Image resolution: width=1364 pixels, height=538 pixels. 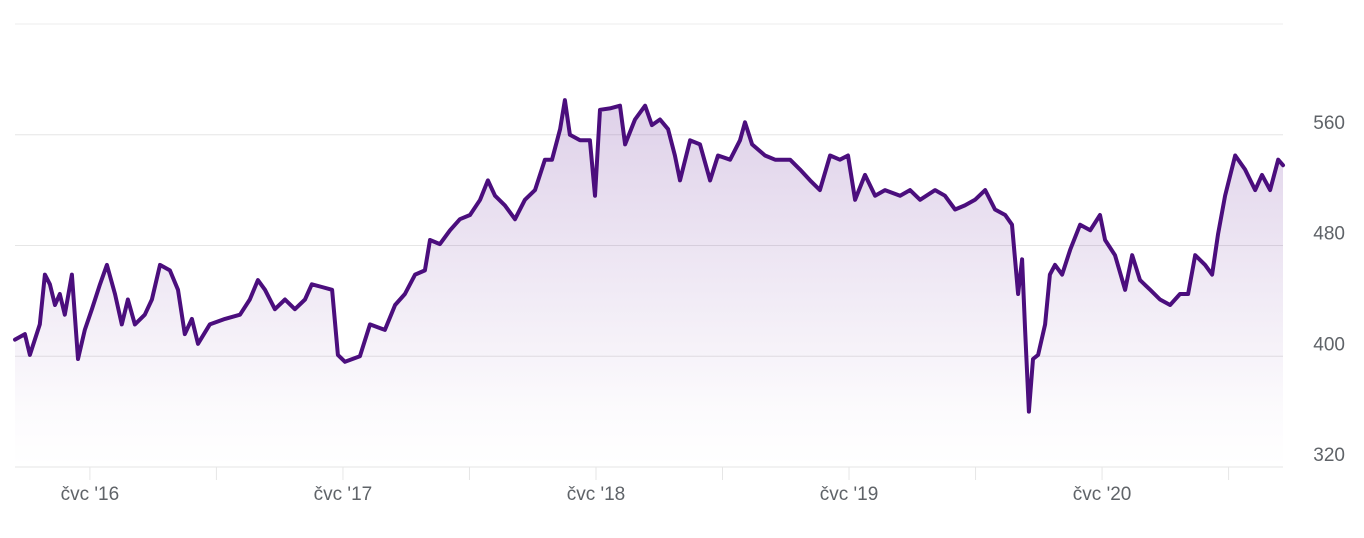 What do you see at coordinates (343, 494) in the screenshot?
I see `x-tick-label: čvc '17` at bounding box center [343, 494].